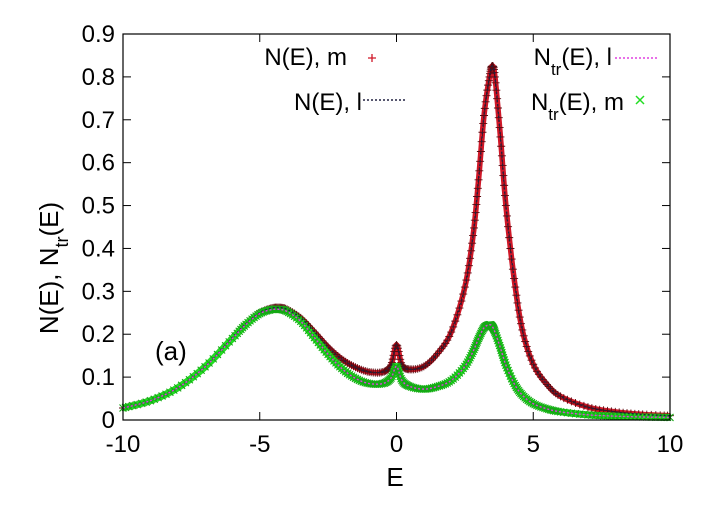  I want to click on y-tick-label: 0, so click(108, 420).